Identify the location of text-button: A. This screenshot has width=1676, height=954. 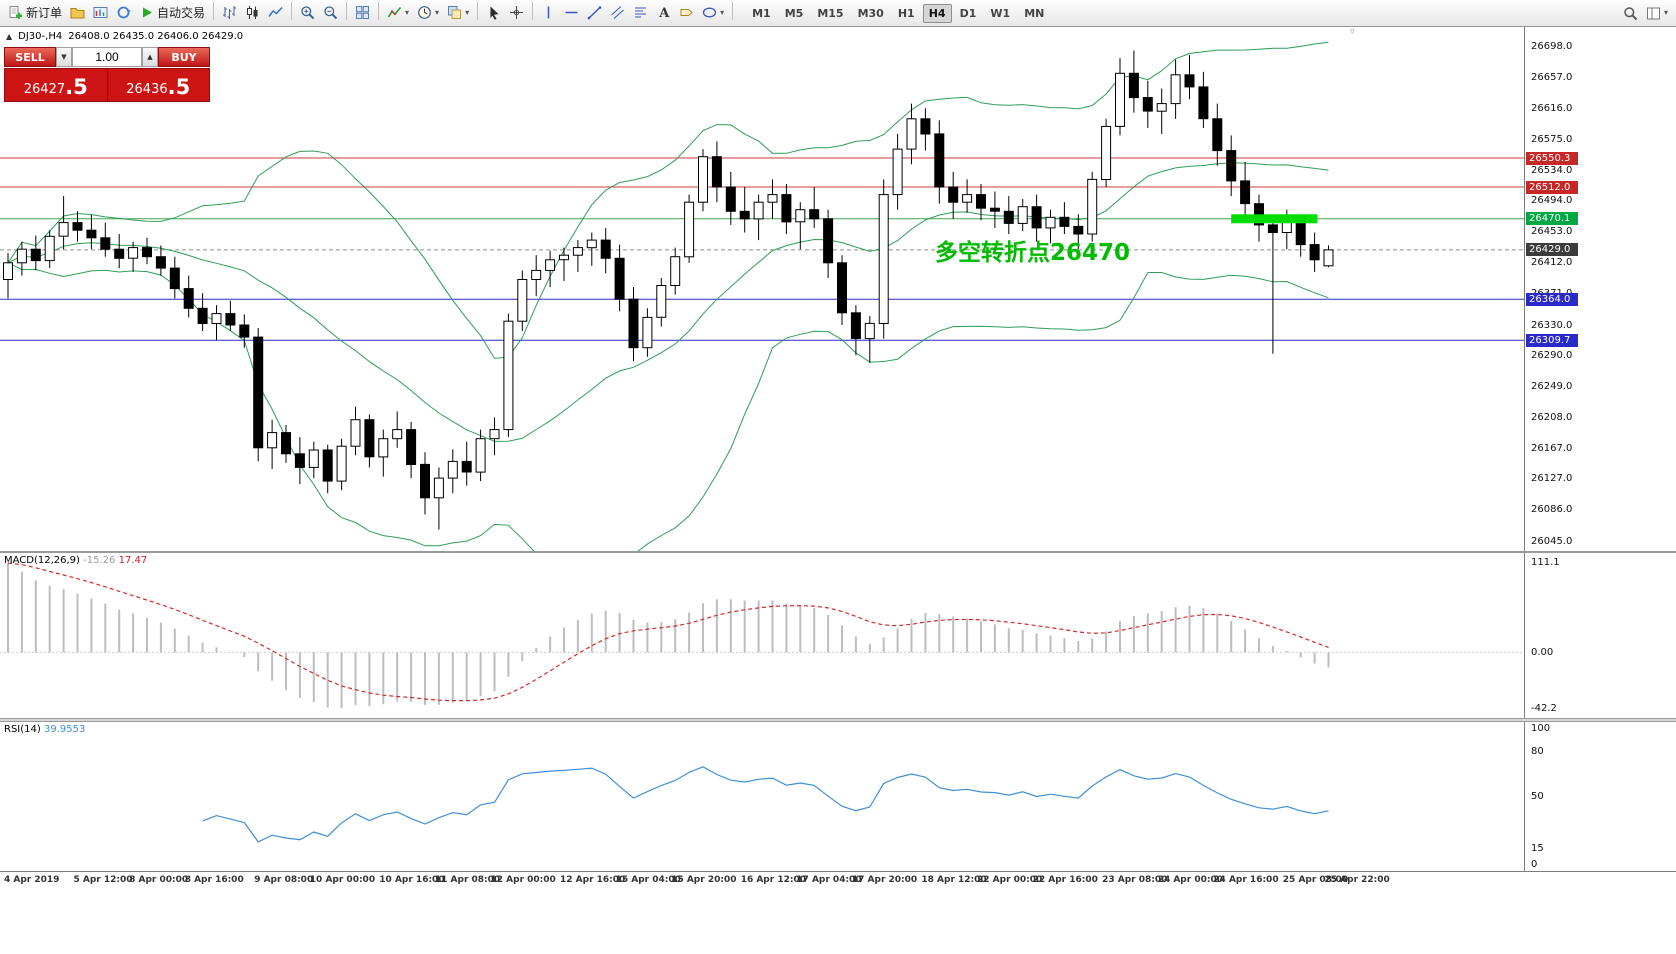
(663, 13).